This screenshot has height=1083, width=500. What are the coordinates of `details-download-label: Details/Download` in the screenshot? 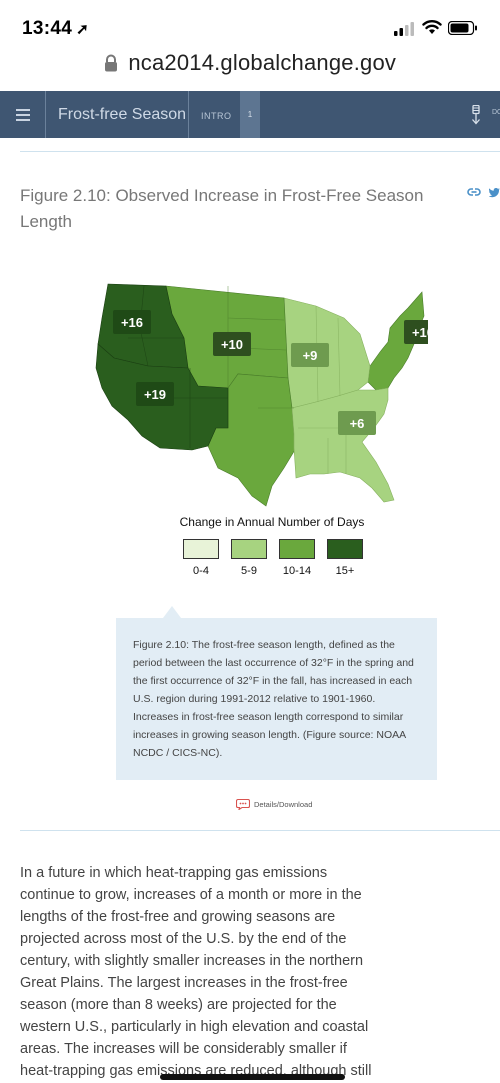 It's located at (283, 804).